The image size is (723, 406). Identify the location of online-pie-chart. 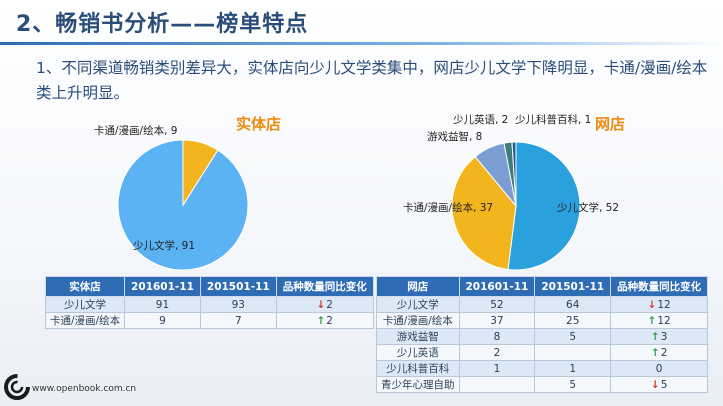
(516, 206).